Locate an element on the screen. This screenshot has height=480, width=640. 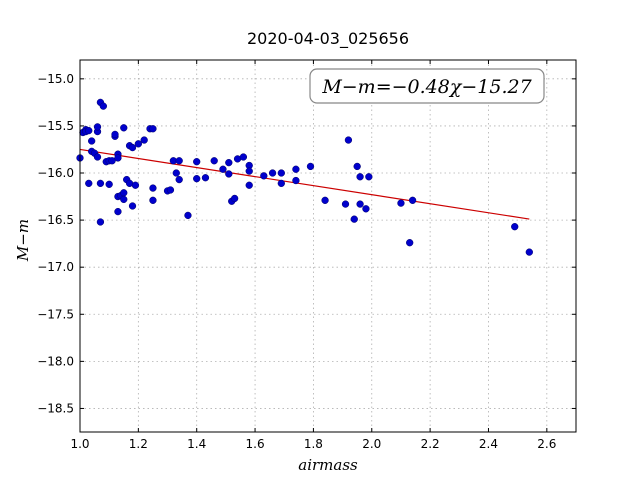
x-axis-label: airmass is located at coordinates (328, 465).